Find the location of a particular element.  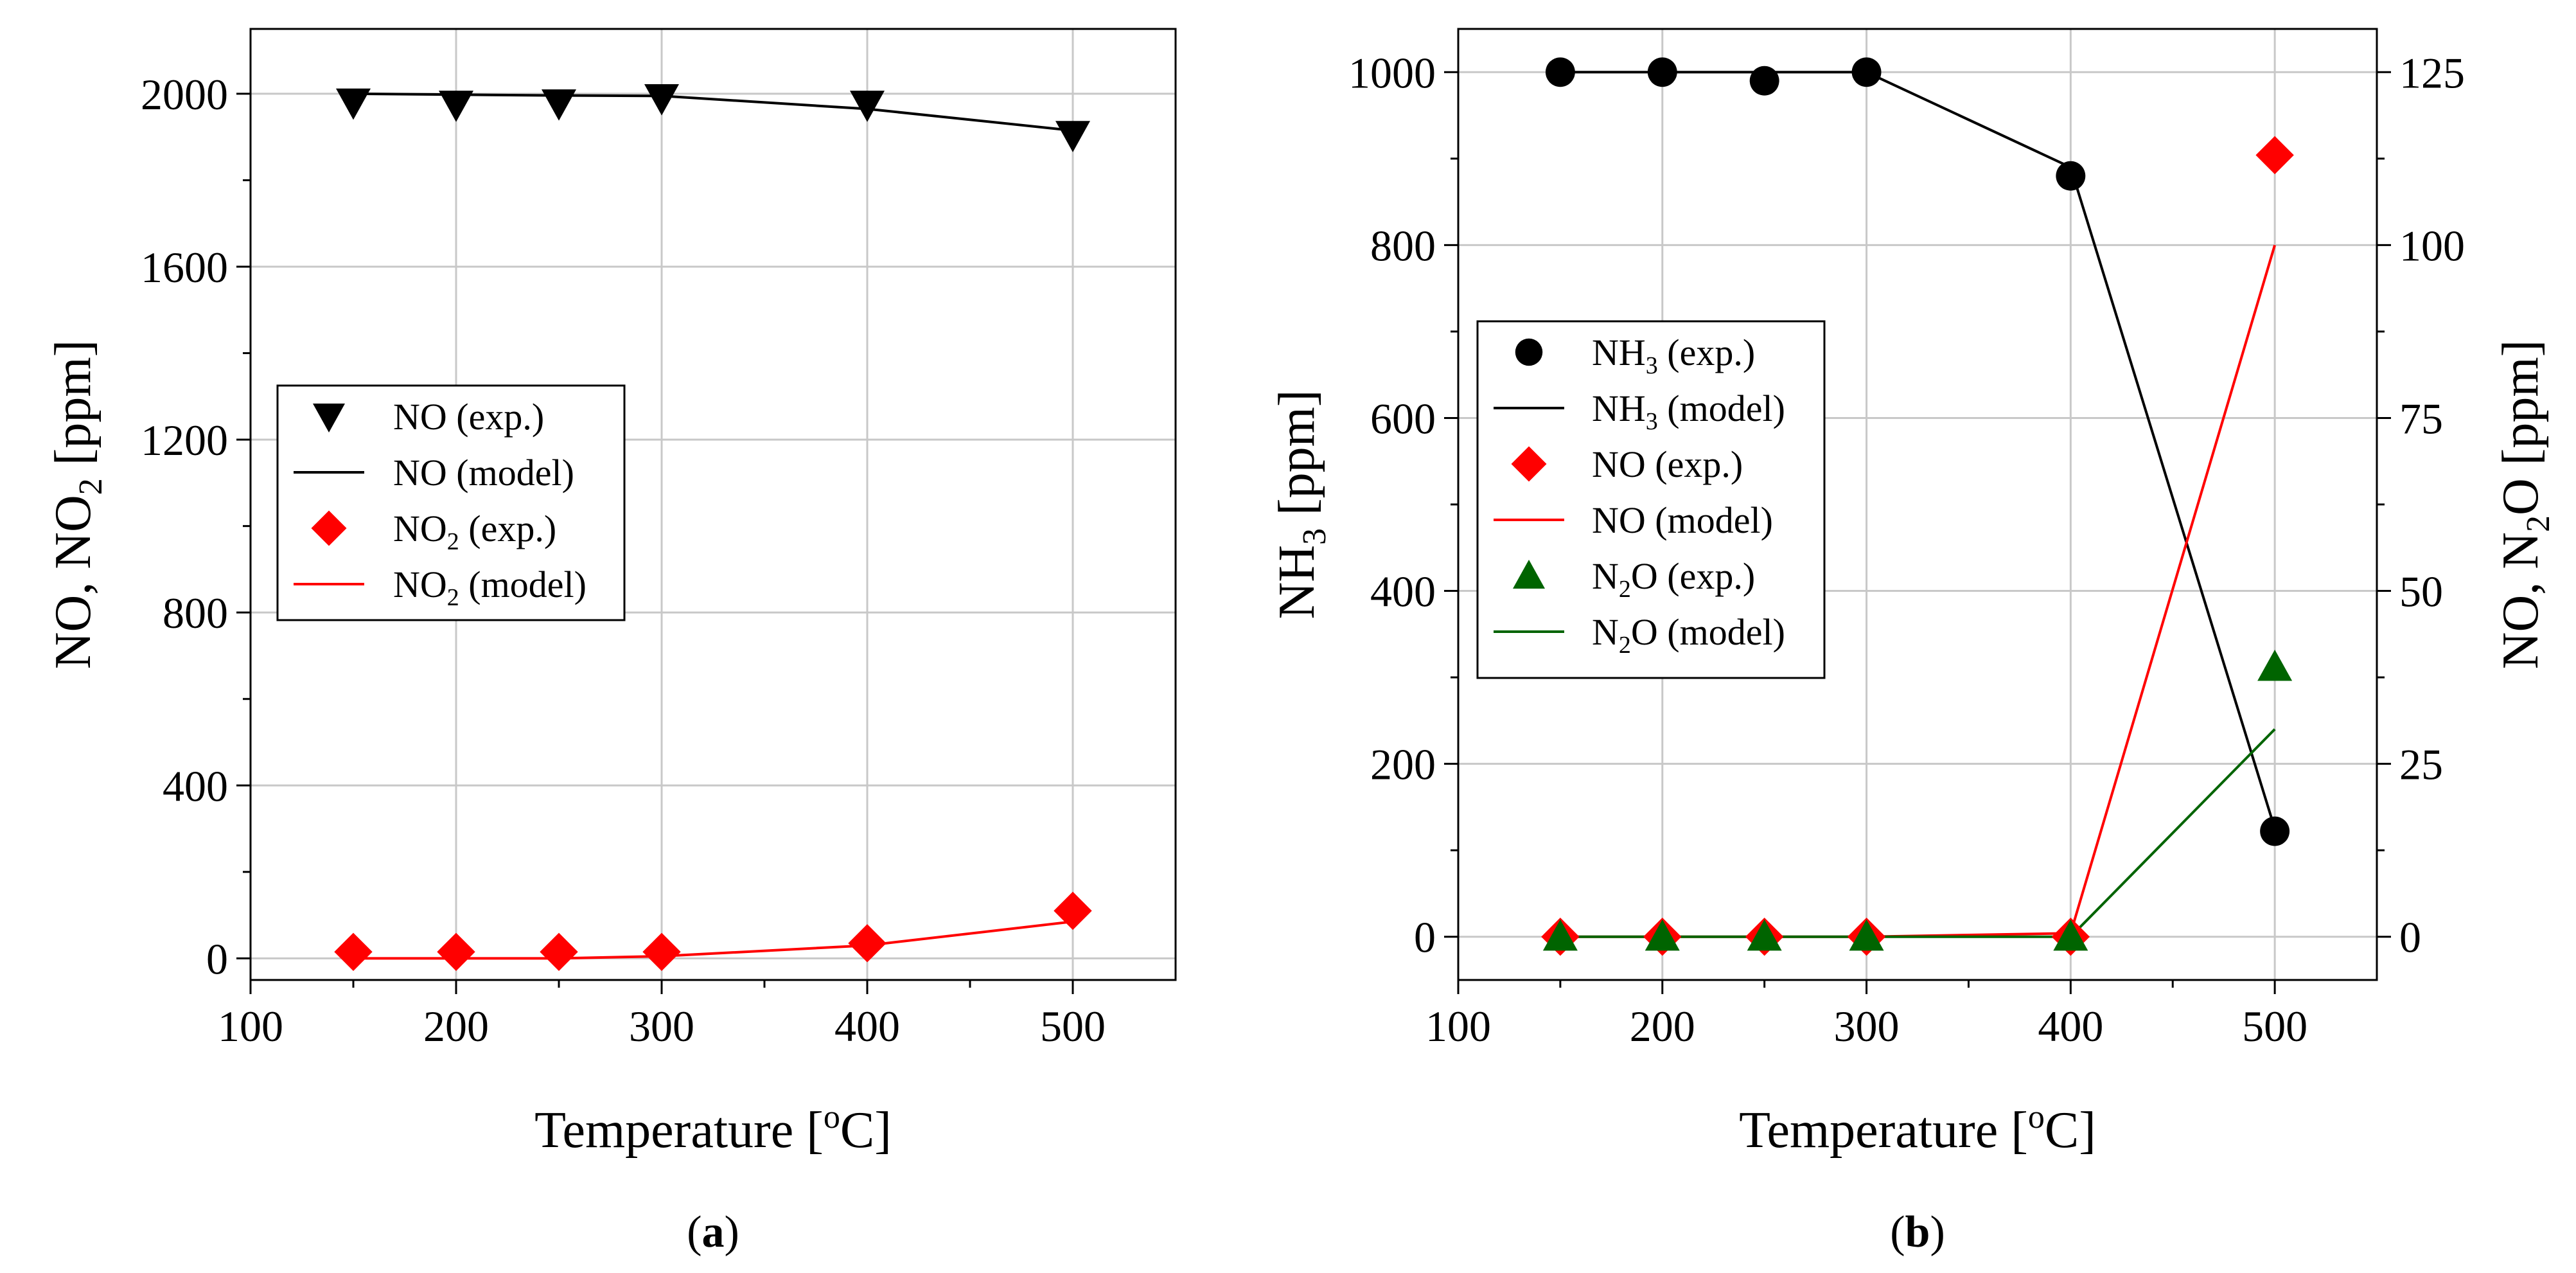

panel-a-legend-box is located at coordinates (451, 502).